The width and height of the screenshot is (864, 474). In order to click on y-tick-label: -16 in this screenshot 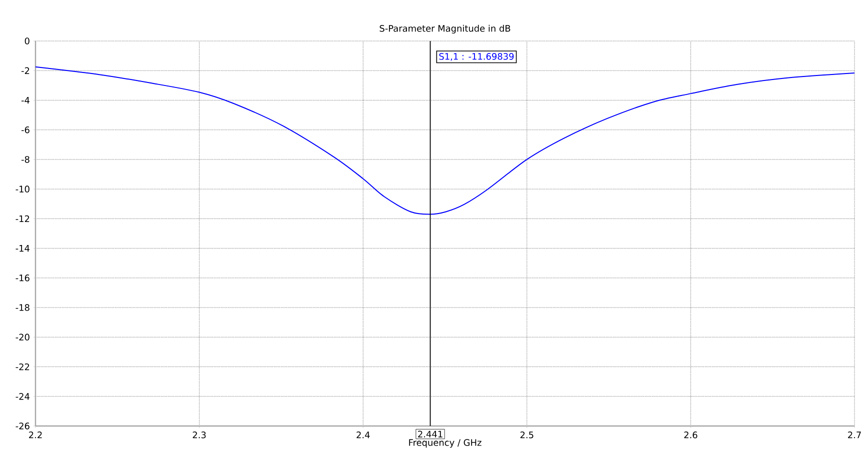, I will do `click(23, 278)`.